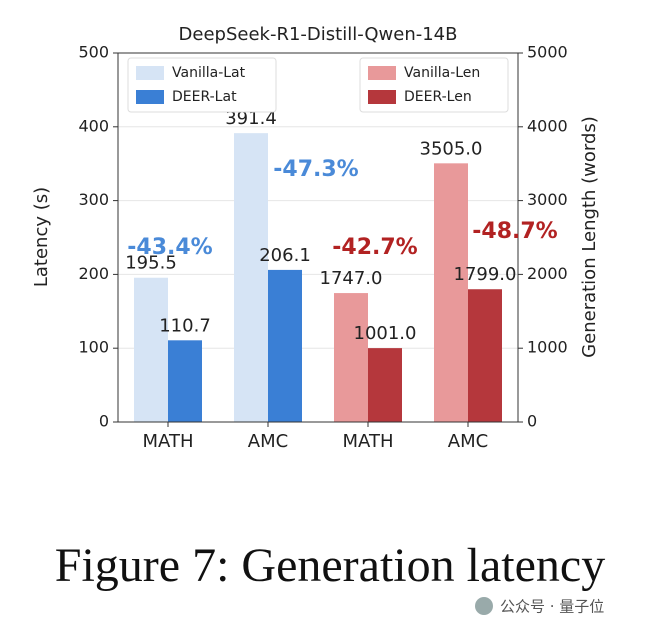 The image size is (660, 634). What do you see at coordinates (451, 148) in the screenshot?
I see `value-label: 3505.0` at bounding box center [451, 148].